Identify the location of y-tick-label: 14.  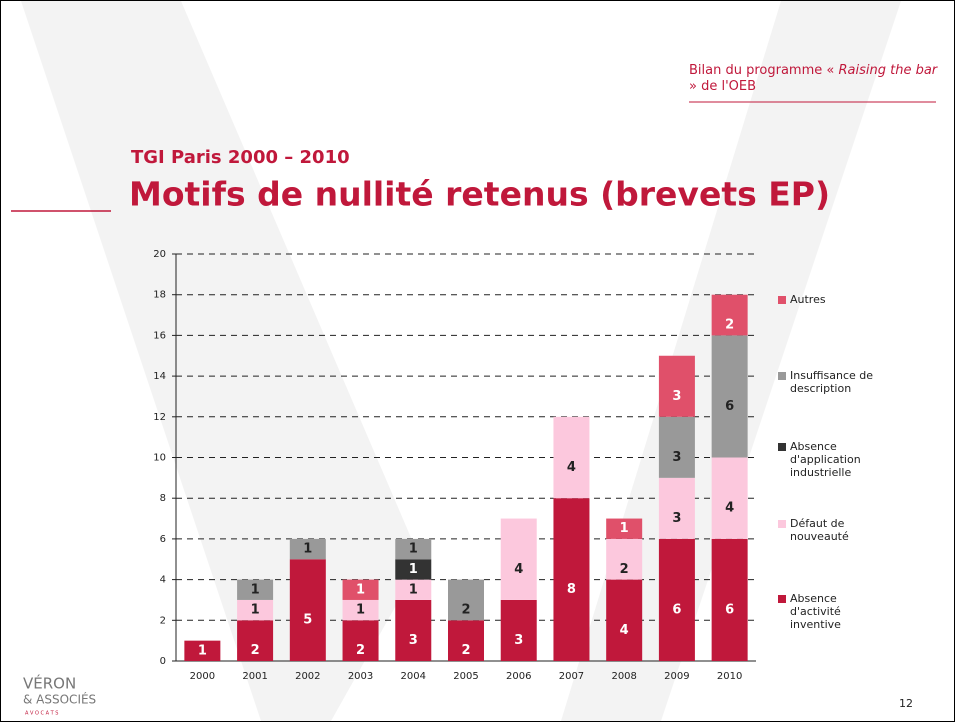
(159, 376).